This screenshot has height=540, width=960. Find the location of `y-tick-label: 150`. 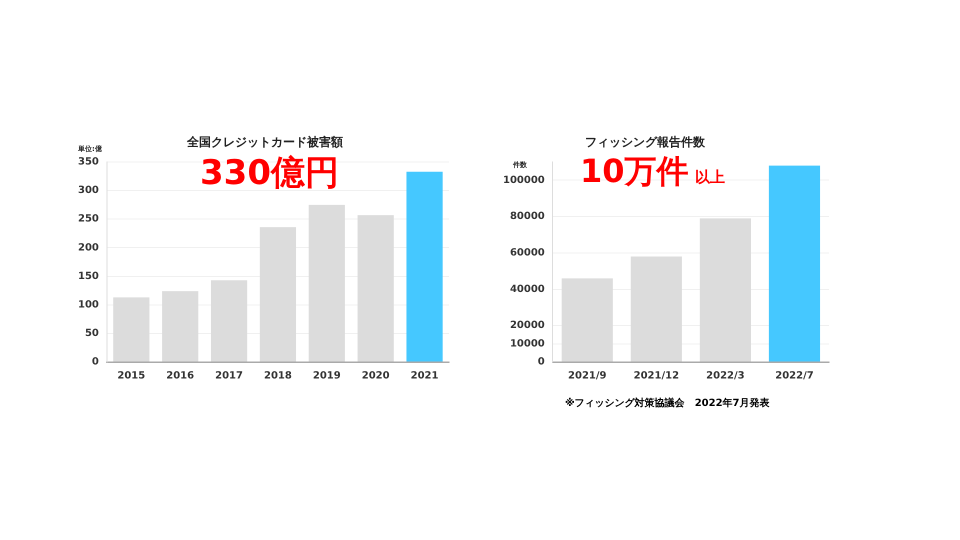

y-tick-label: 150 is located at coordinates (88, 276).